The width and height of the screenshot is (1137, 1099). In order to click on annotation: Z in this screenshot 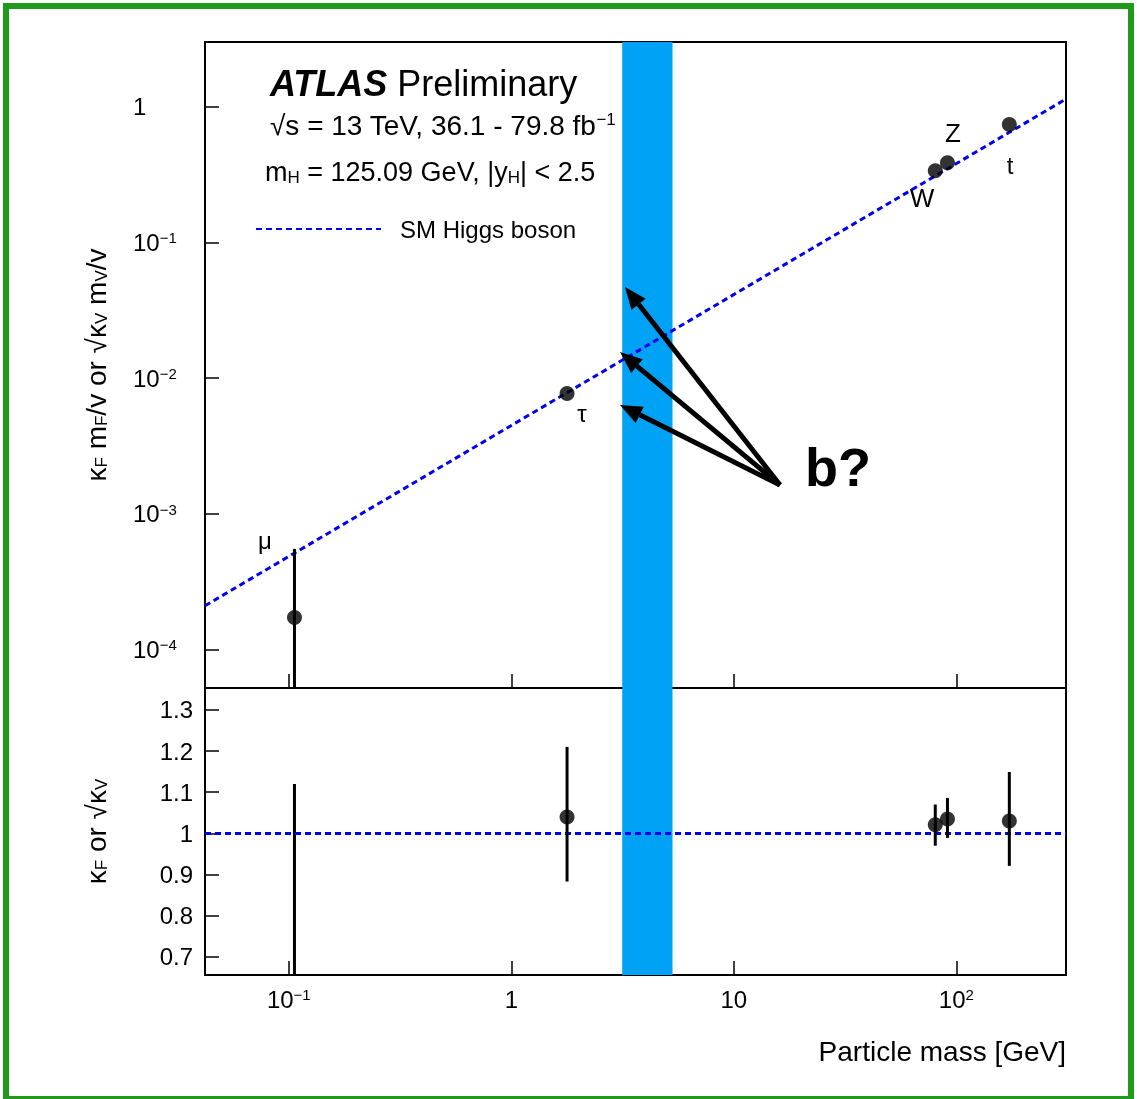, I will do `click(953, 133)`.